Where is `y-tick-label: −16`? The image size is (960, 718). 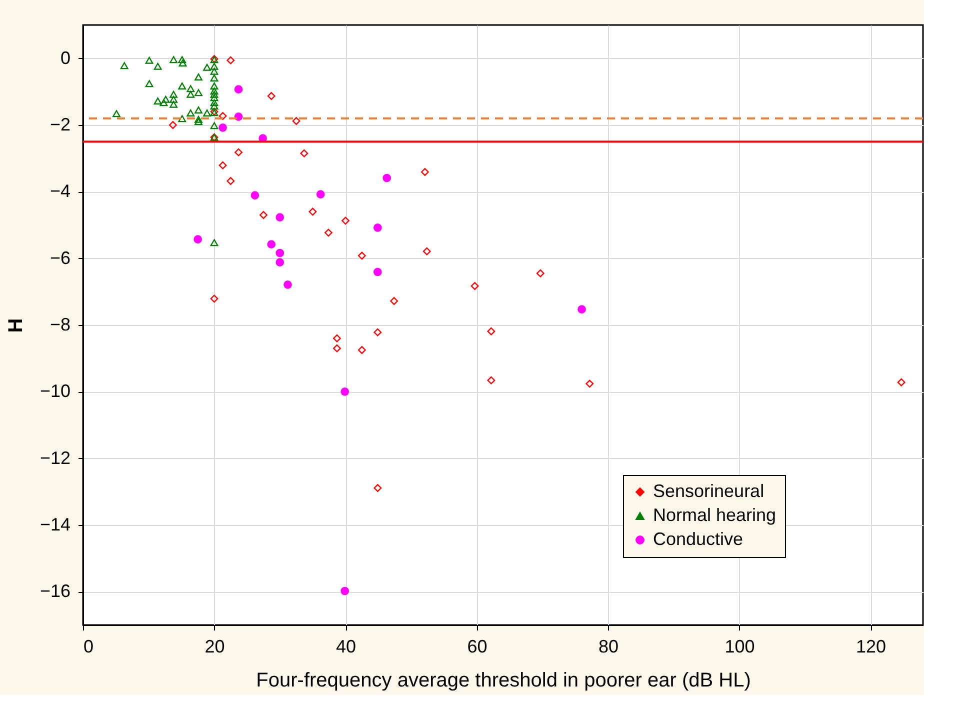
y-tick-label: −16 is located at coordinates (55, 591).